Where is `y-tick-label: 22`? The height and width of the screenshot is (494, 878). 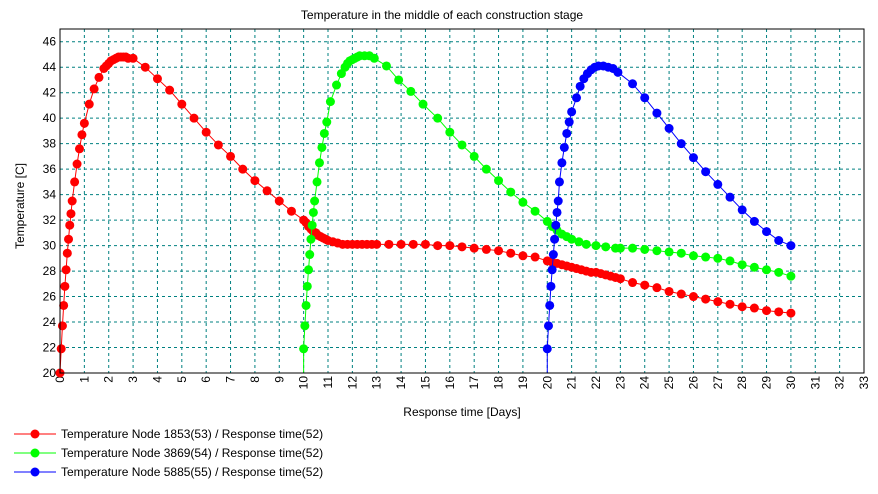
y-tick-label: 22 is located at coordinates (50, 348).